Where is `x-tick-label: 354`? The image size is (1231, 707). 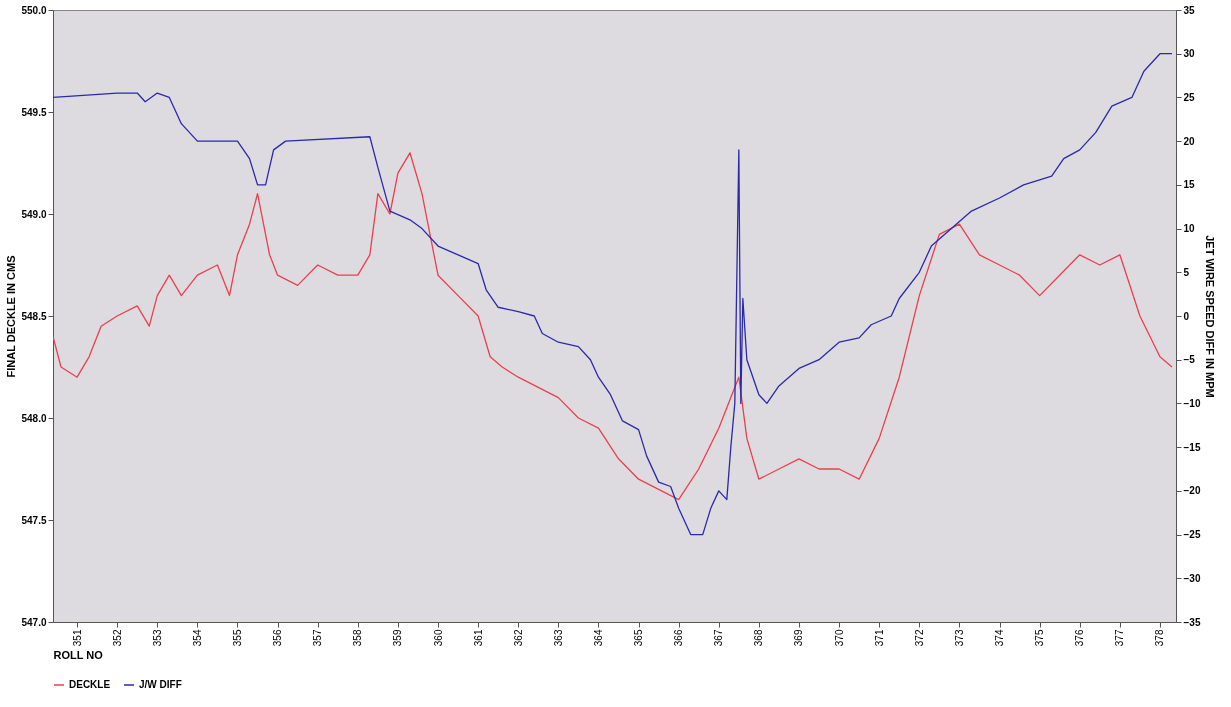
x-tick-label: 354 is located at coordinates (197, 638).